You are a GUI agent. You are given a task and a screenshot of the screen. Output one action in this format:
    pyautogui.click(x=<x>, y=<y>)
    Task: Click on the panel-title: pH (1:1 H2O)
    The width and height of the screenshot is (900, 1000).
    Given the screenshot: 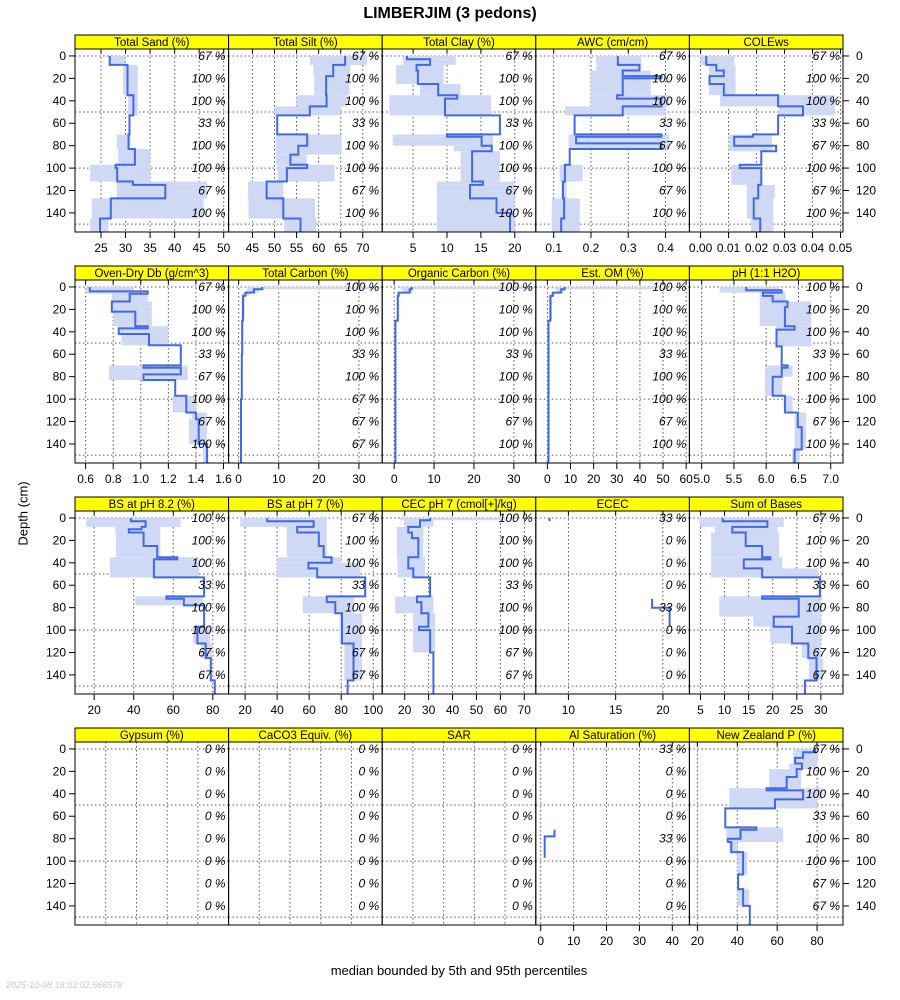 What is the action you would take?
    pyautogui.click(x=766, y=274)
    